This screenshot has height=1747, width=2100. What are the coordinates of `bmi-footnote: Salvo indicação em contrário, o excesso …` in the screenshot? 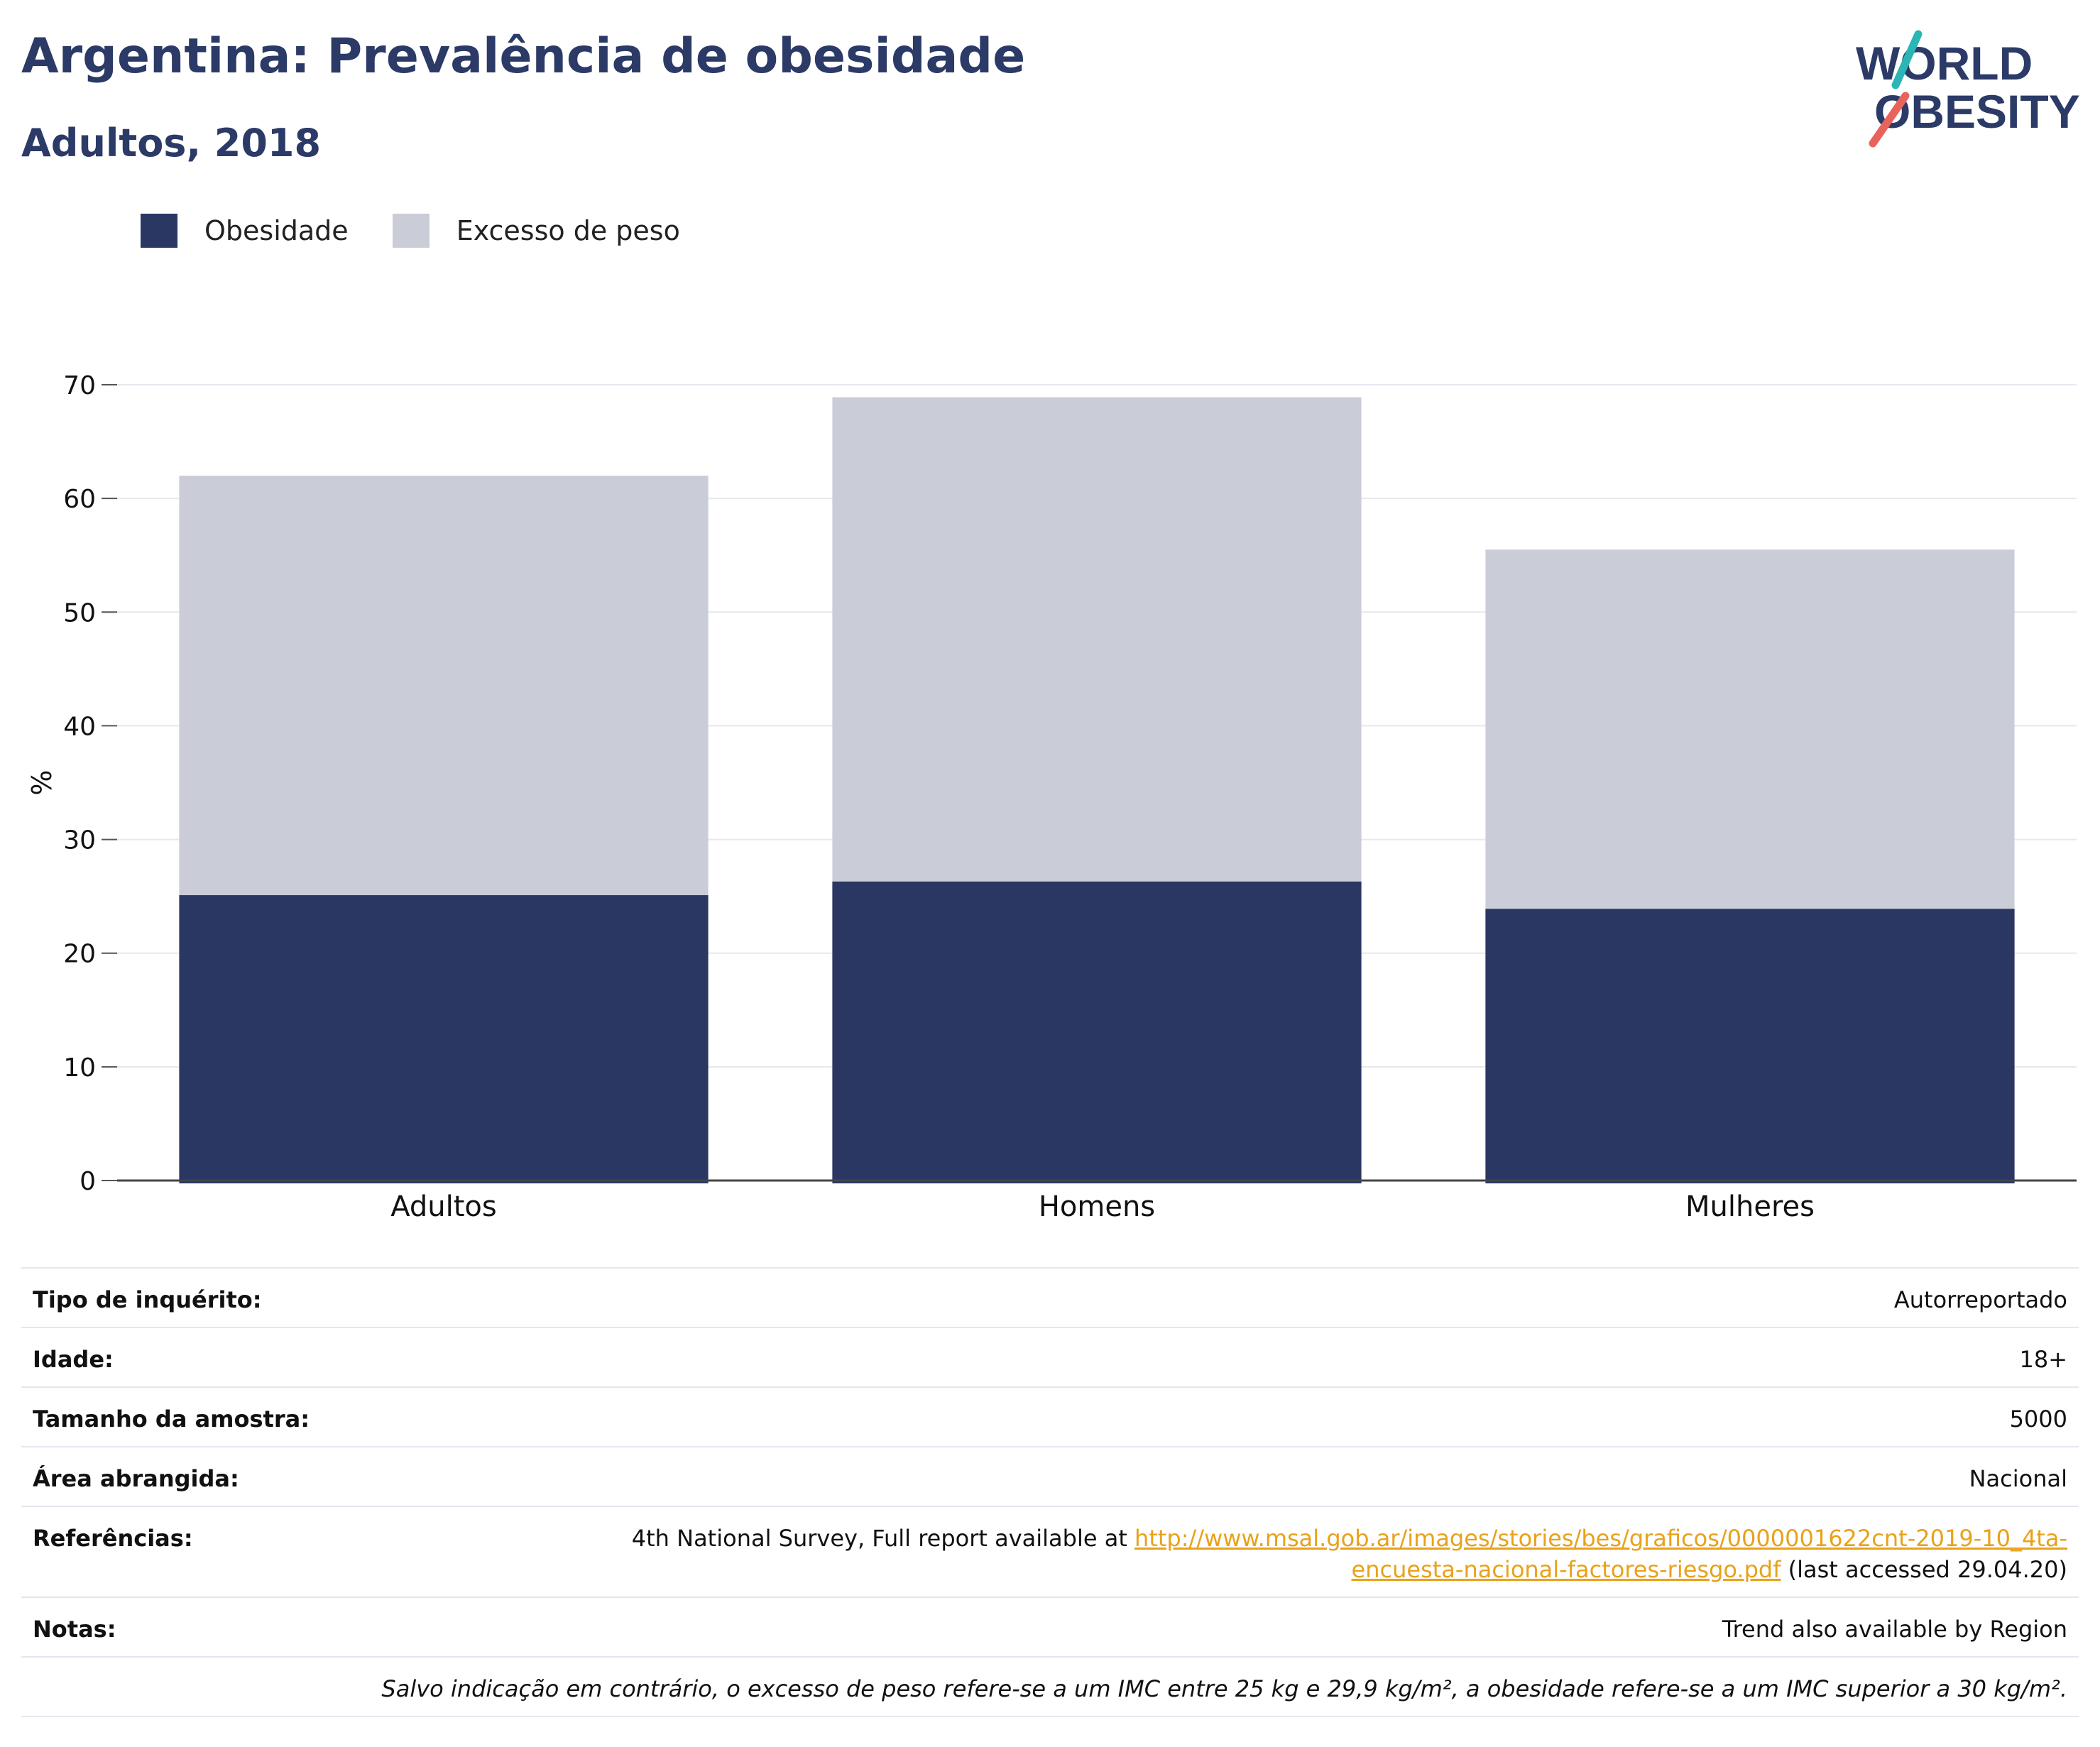 It's located at (1224, 1688).